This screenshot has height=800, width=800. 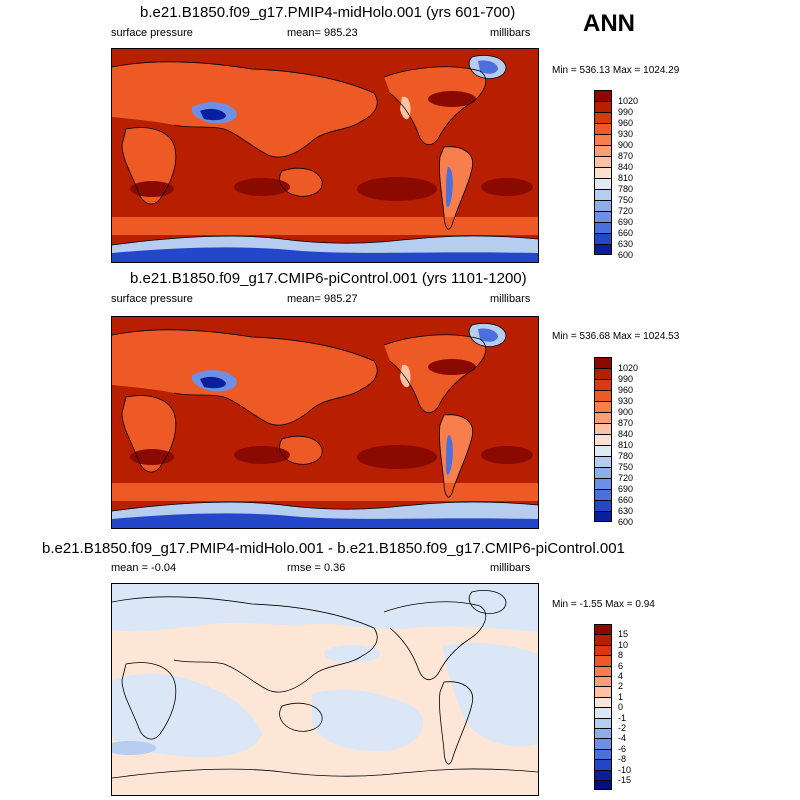 What do you see at coordinates (316, 568) in the screenshot?
I see `panel3-rmse: rmse = 0.36` at bounding box center [316, 568].